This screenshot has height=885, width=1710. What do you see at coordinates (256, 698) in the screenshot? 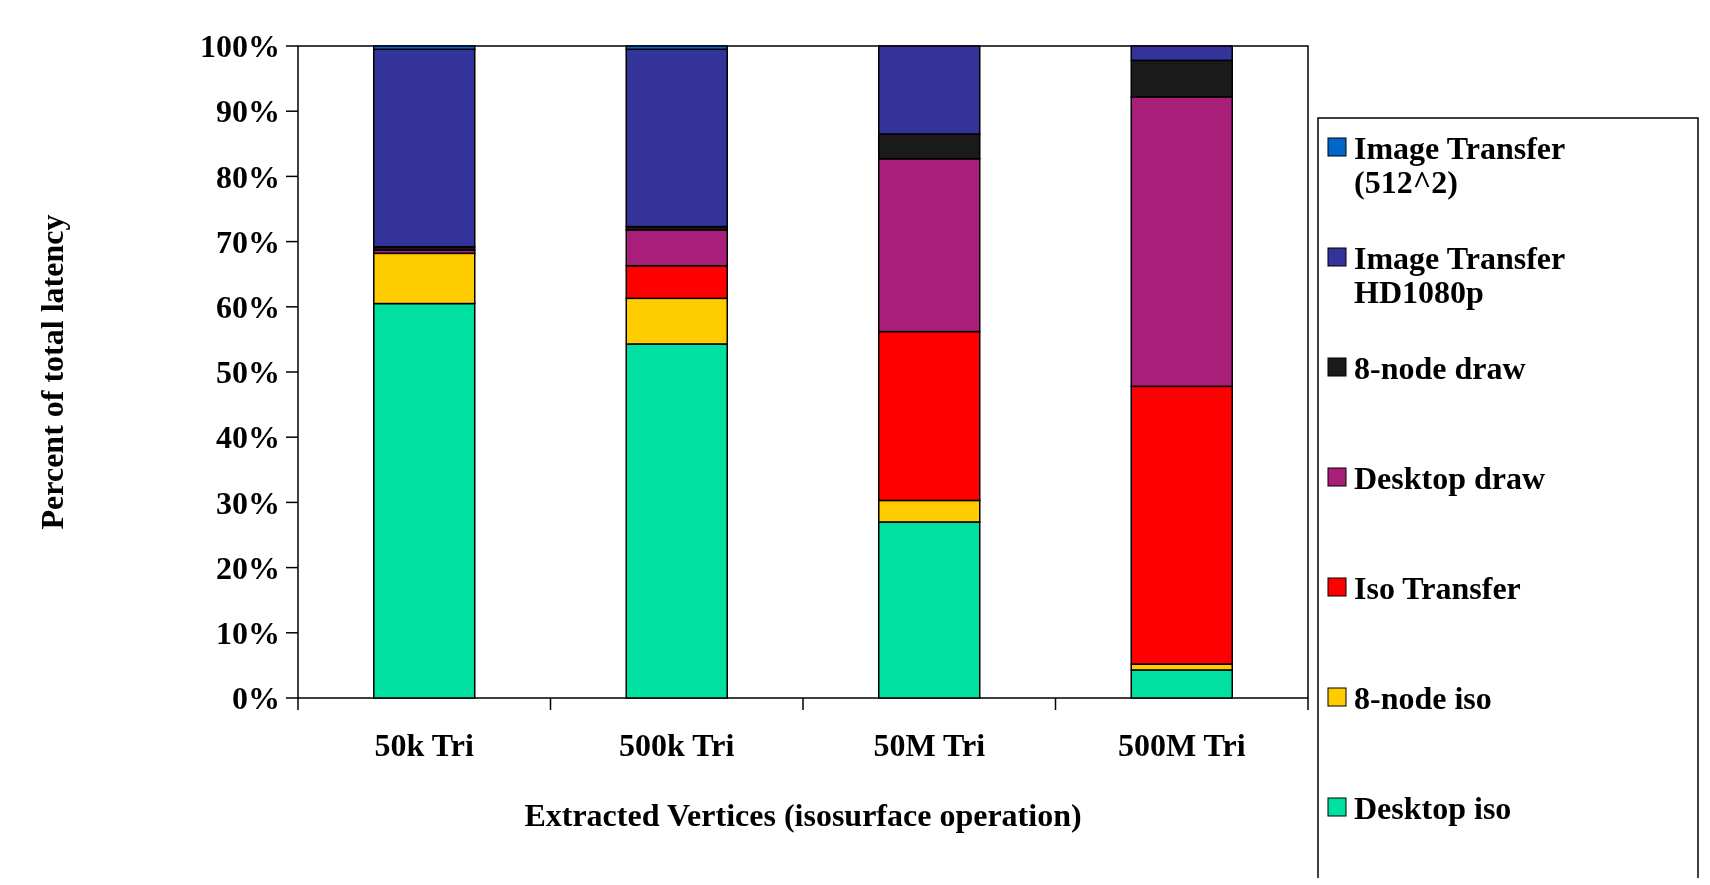
I see `y-tick-label: 0%` at bounding box center [256, 698].